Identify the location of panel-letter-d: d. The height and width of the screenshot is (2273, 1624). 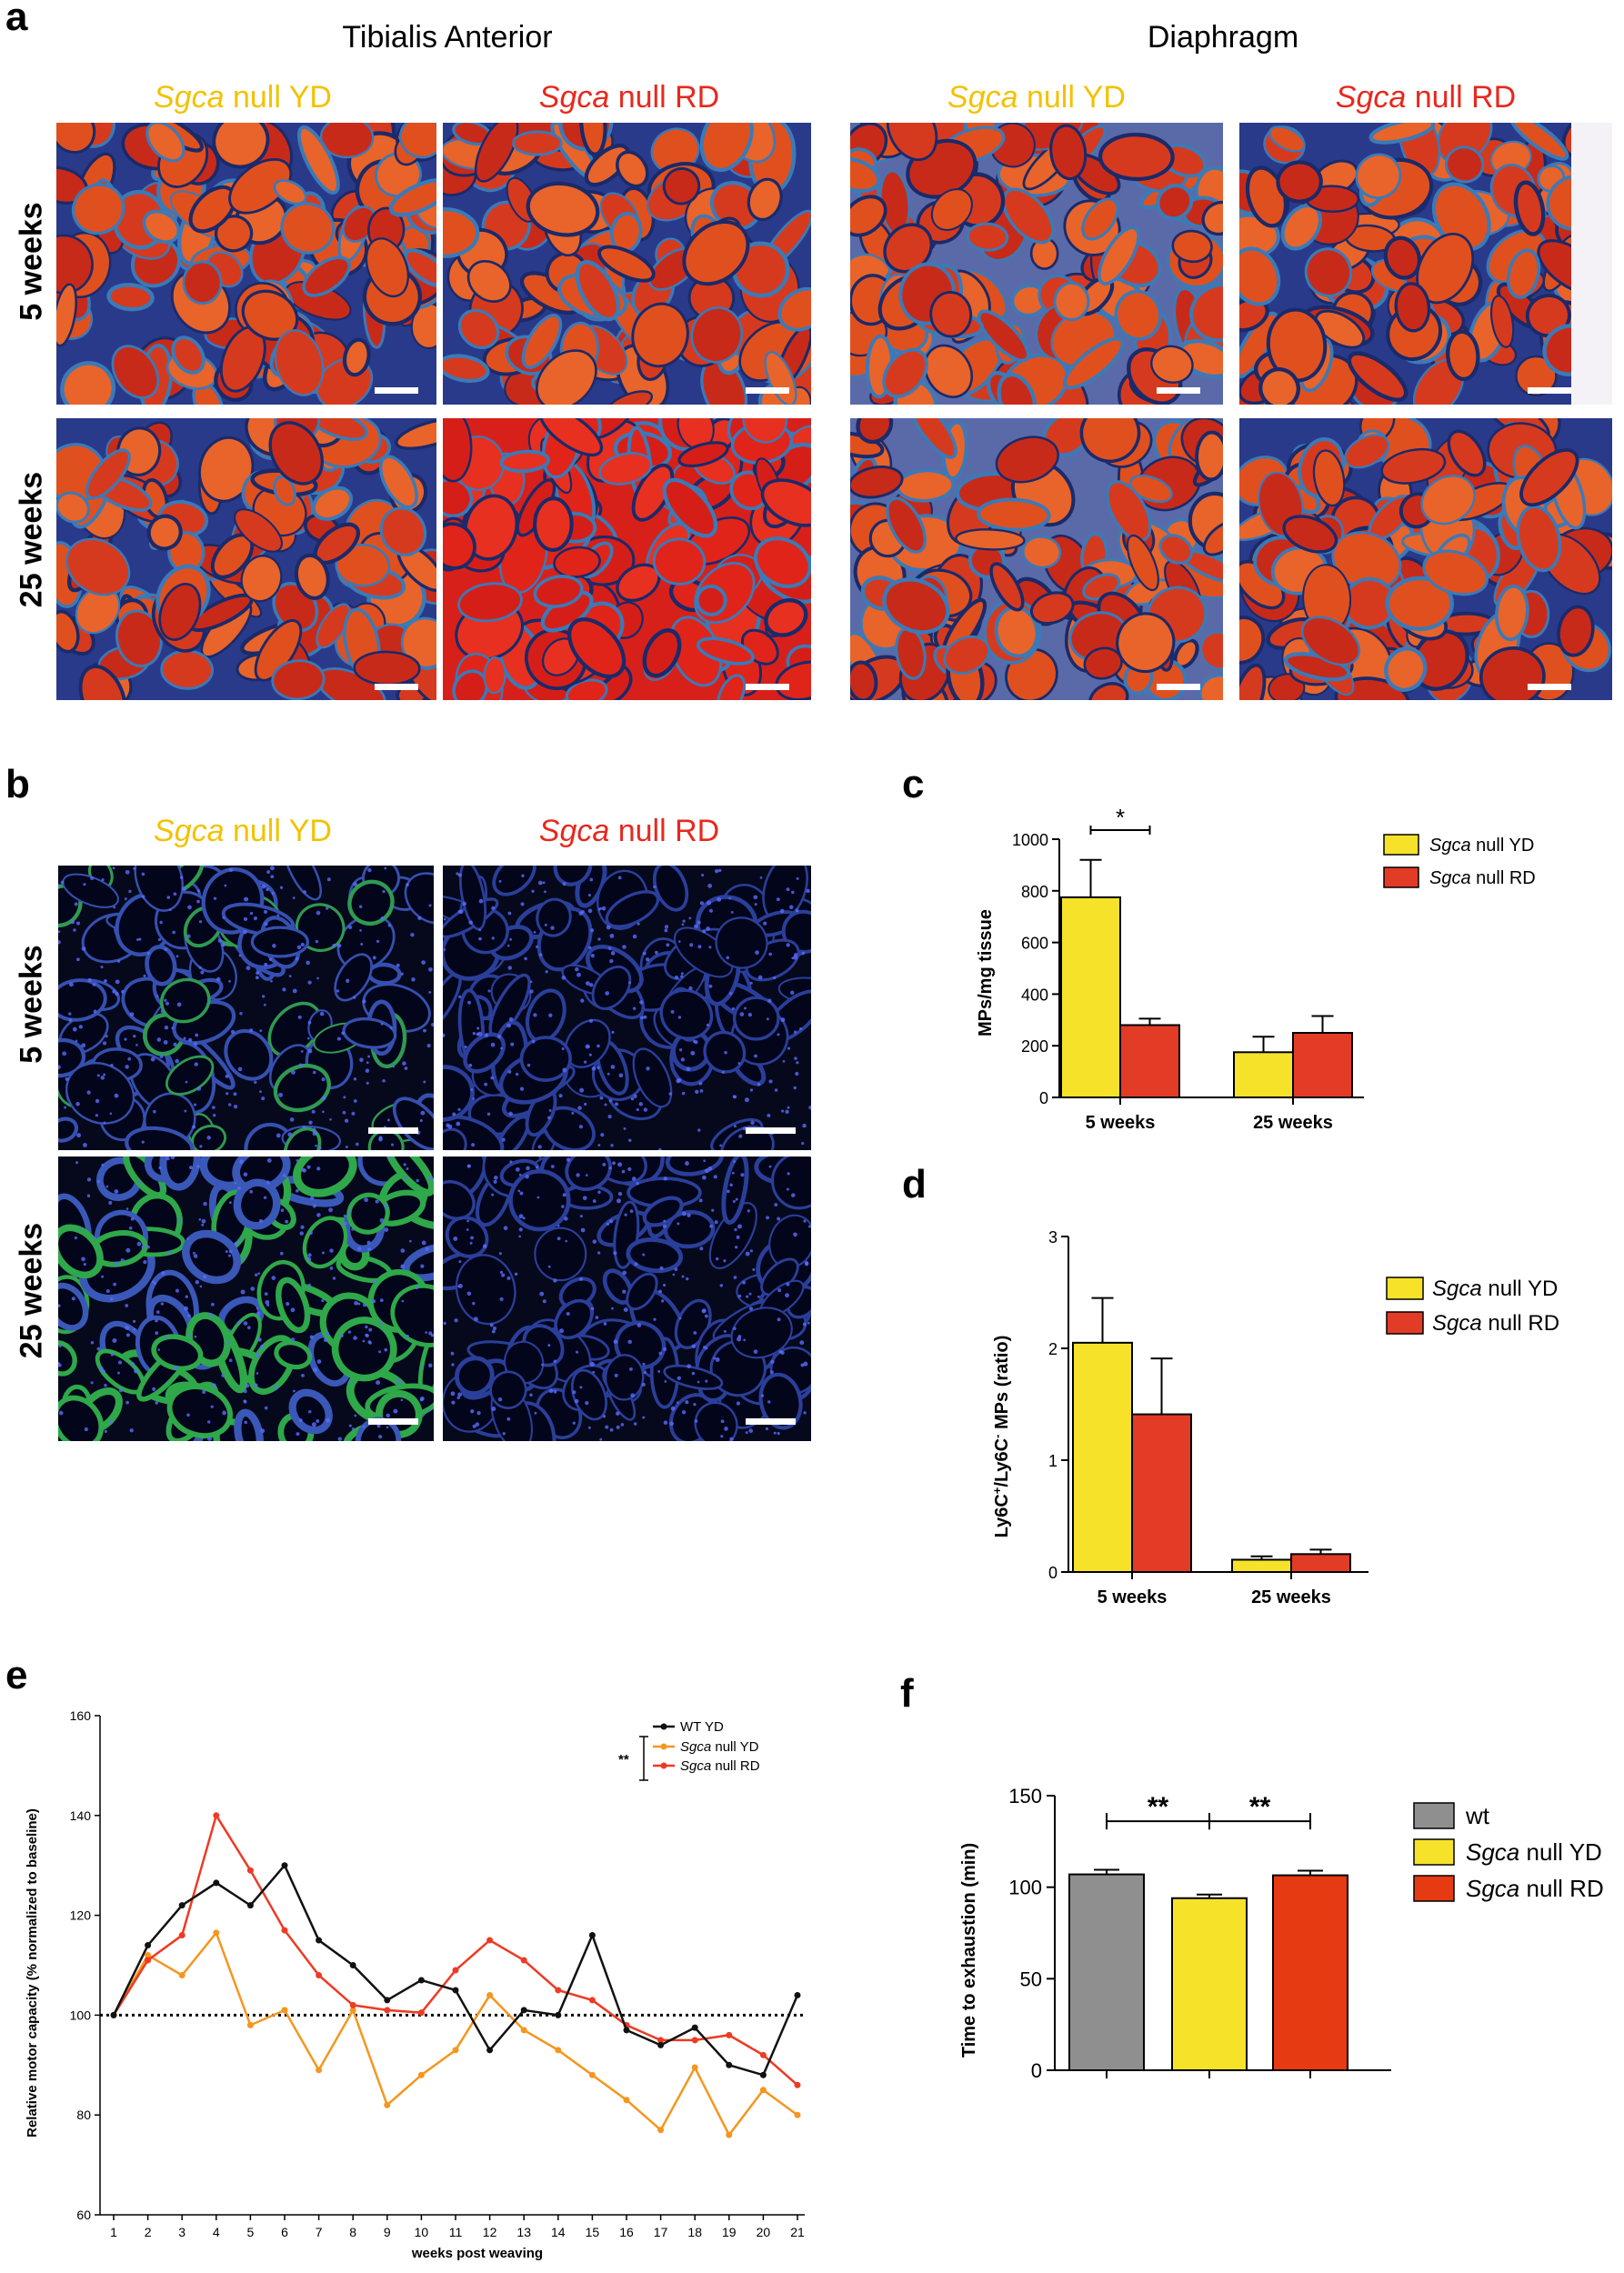
(914, 1184).